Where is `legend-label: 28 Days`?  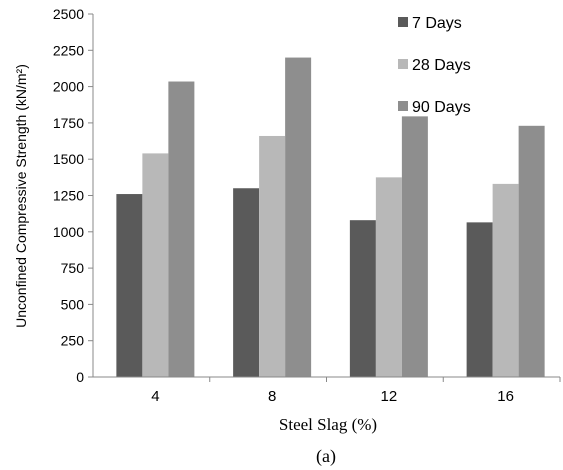
legend-label: 28 Days is located at coordinates (441, 65).